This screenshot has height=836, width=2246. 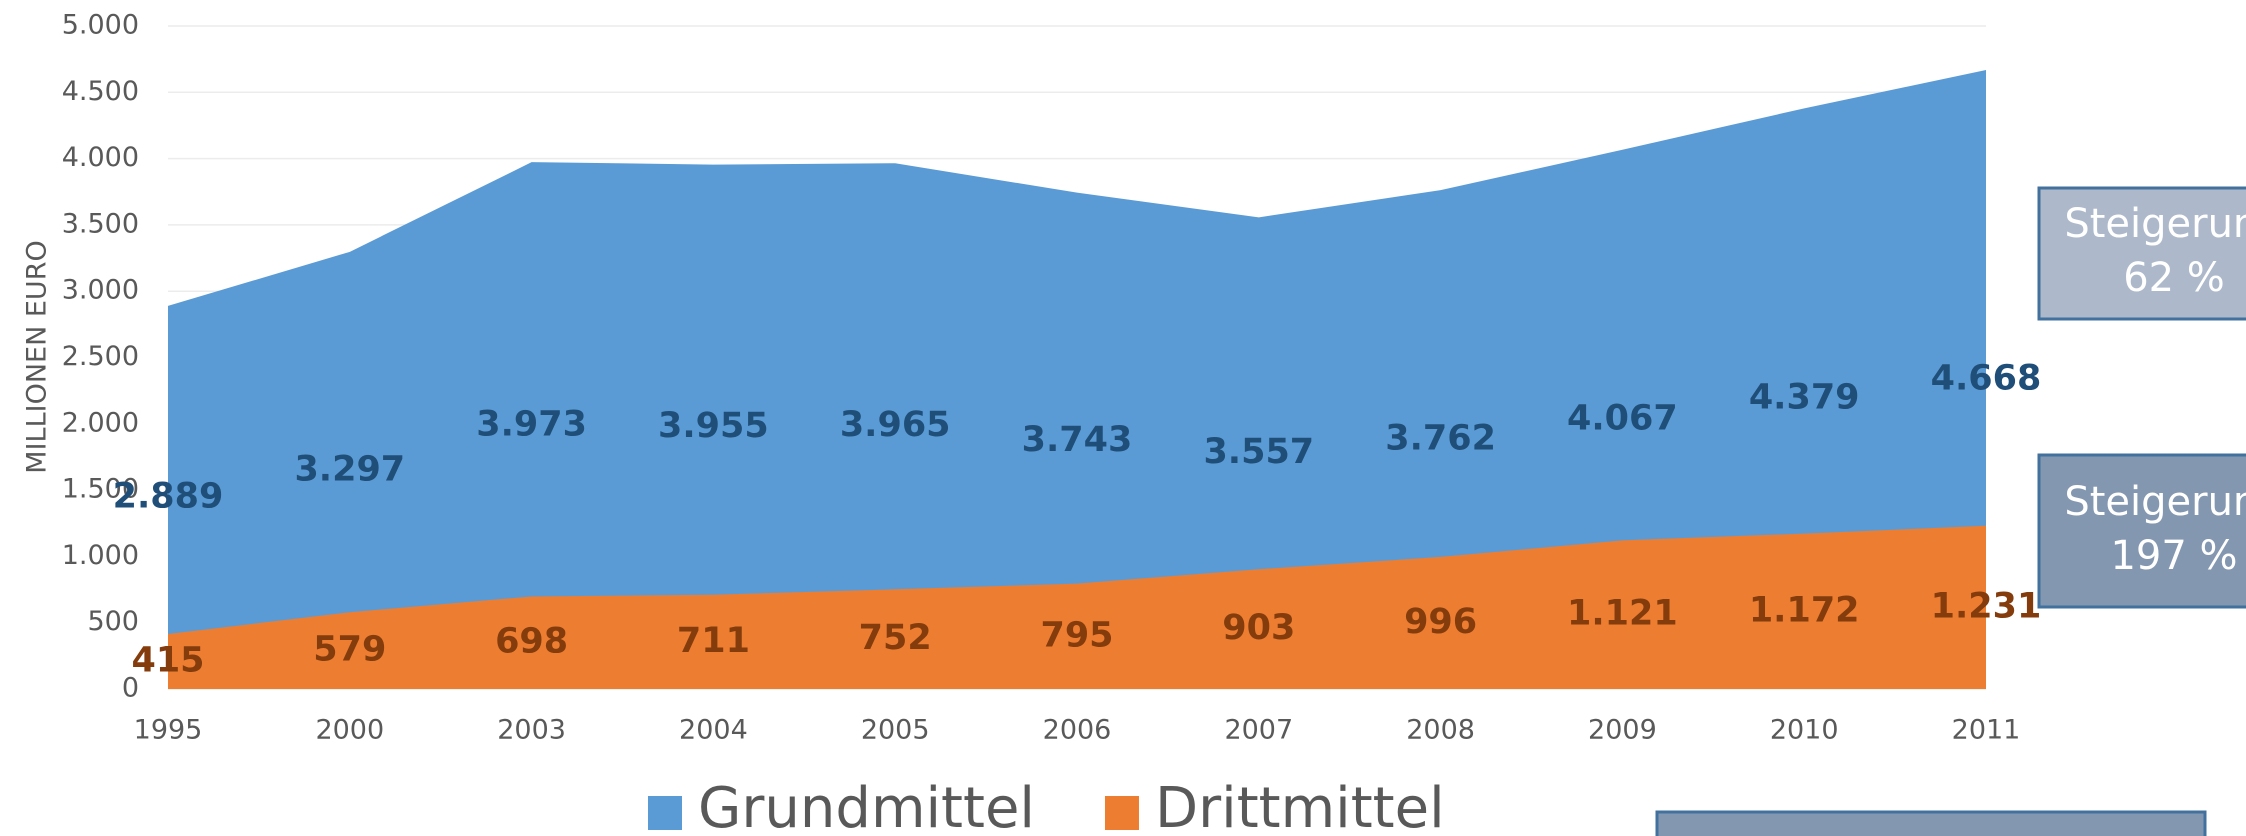 I want to click on data-label: 4.067, so click(x=1622, y=418).